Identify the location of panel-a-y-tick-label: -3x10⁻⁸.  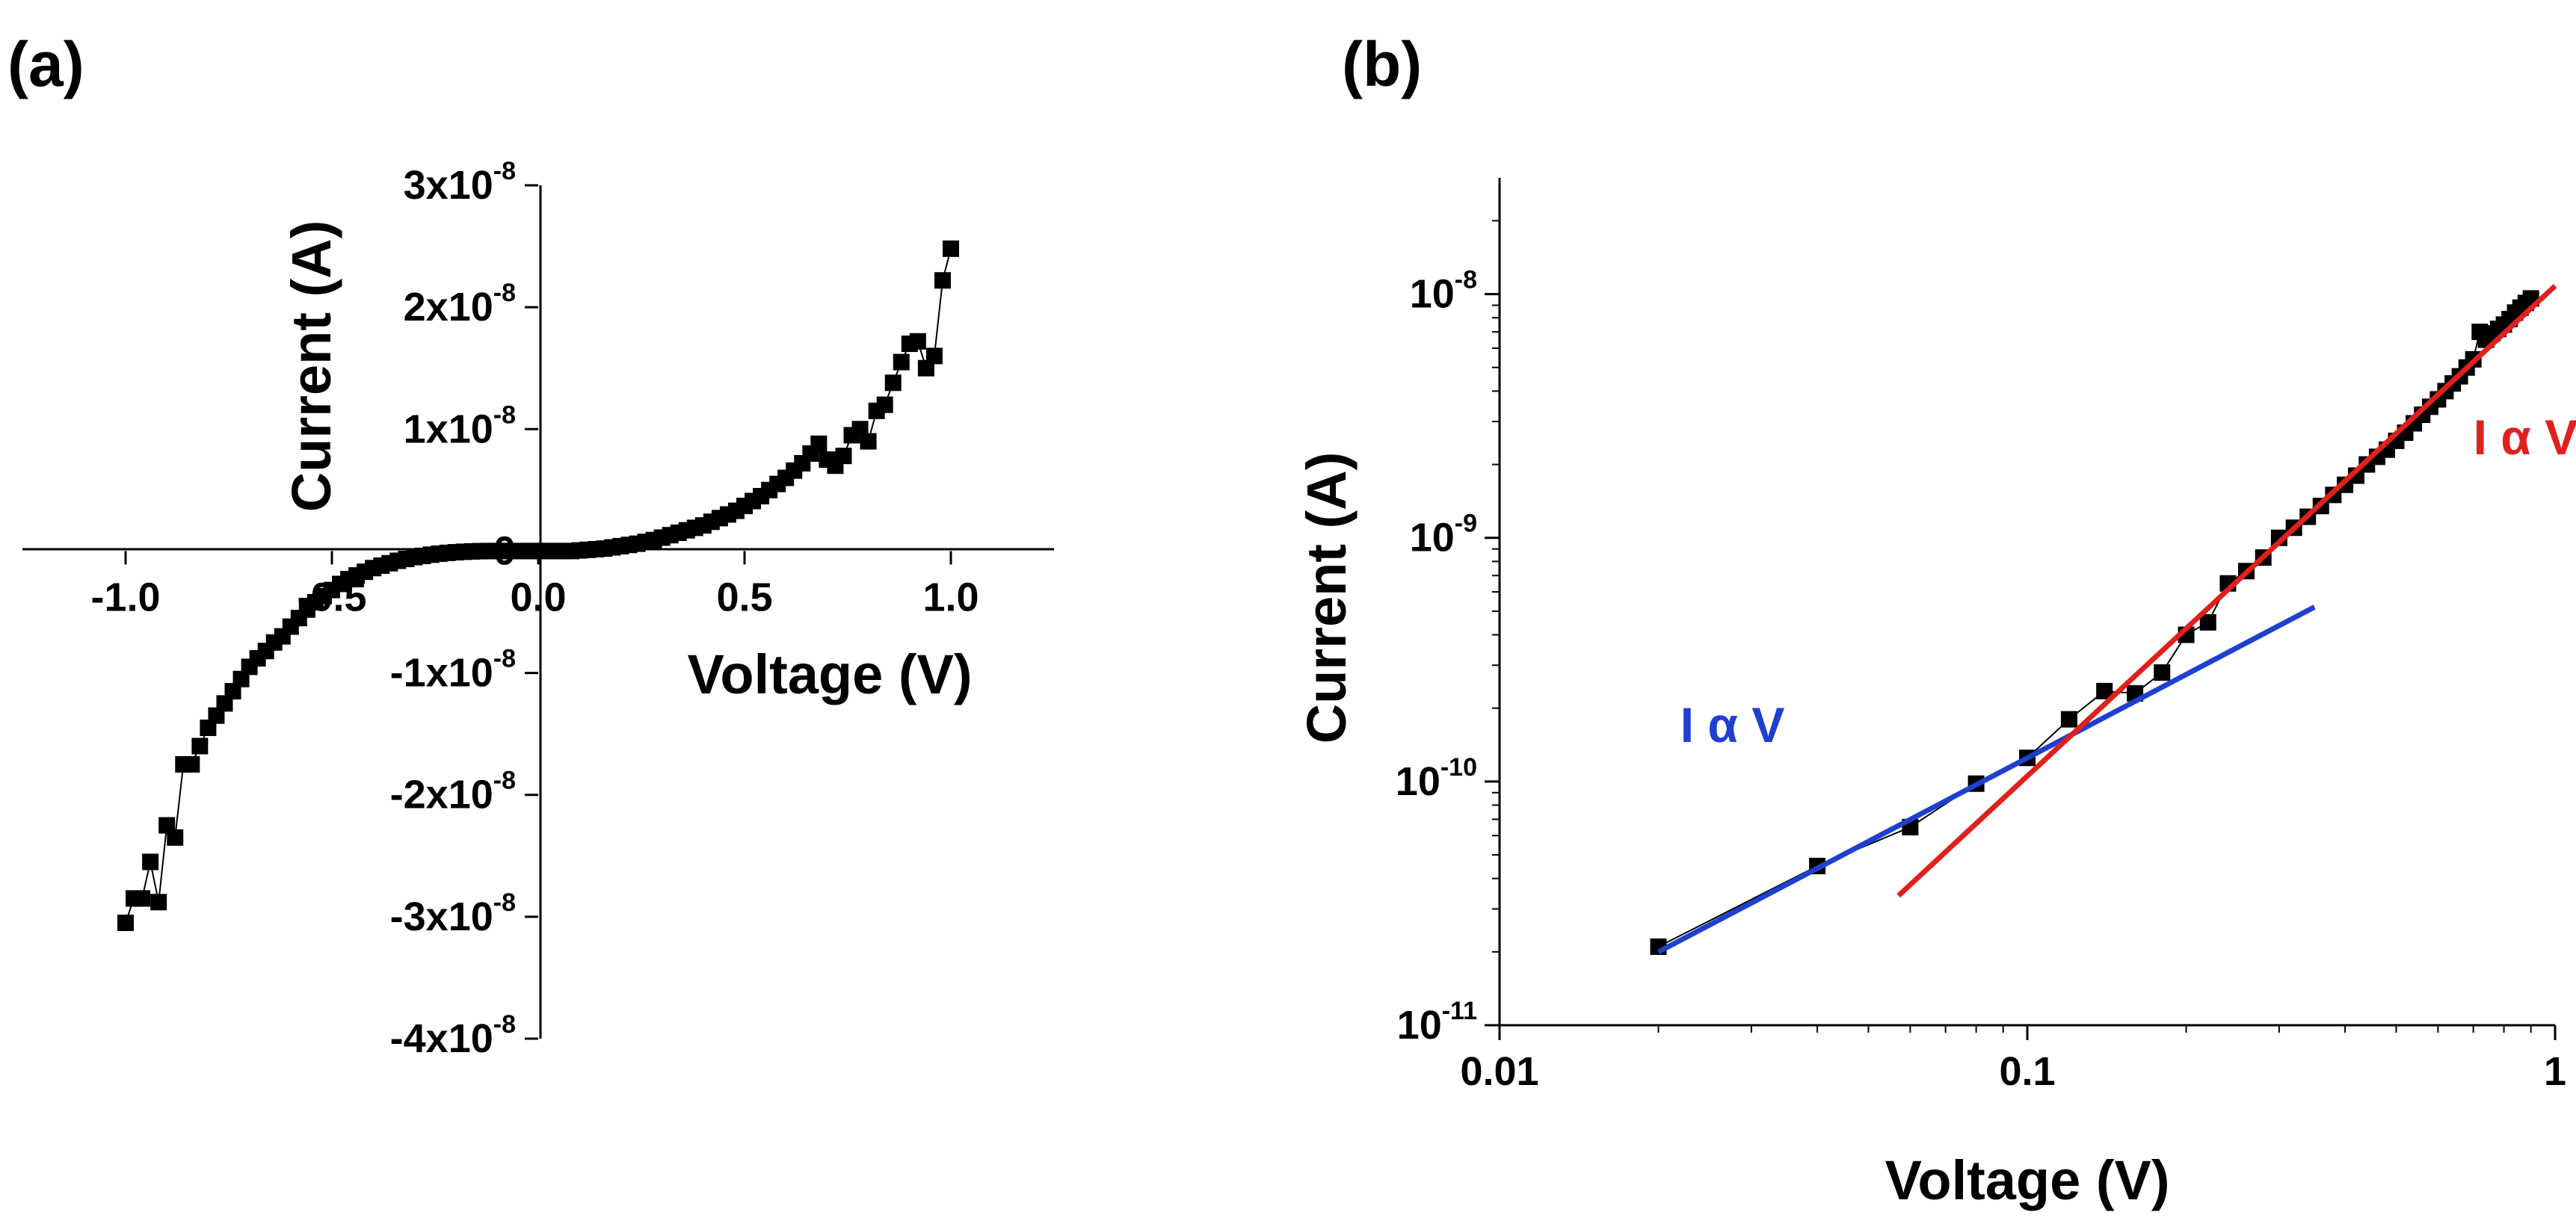
(453, 913).